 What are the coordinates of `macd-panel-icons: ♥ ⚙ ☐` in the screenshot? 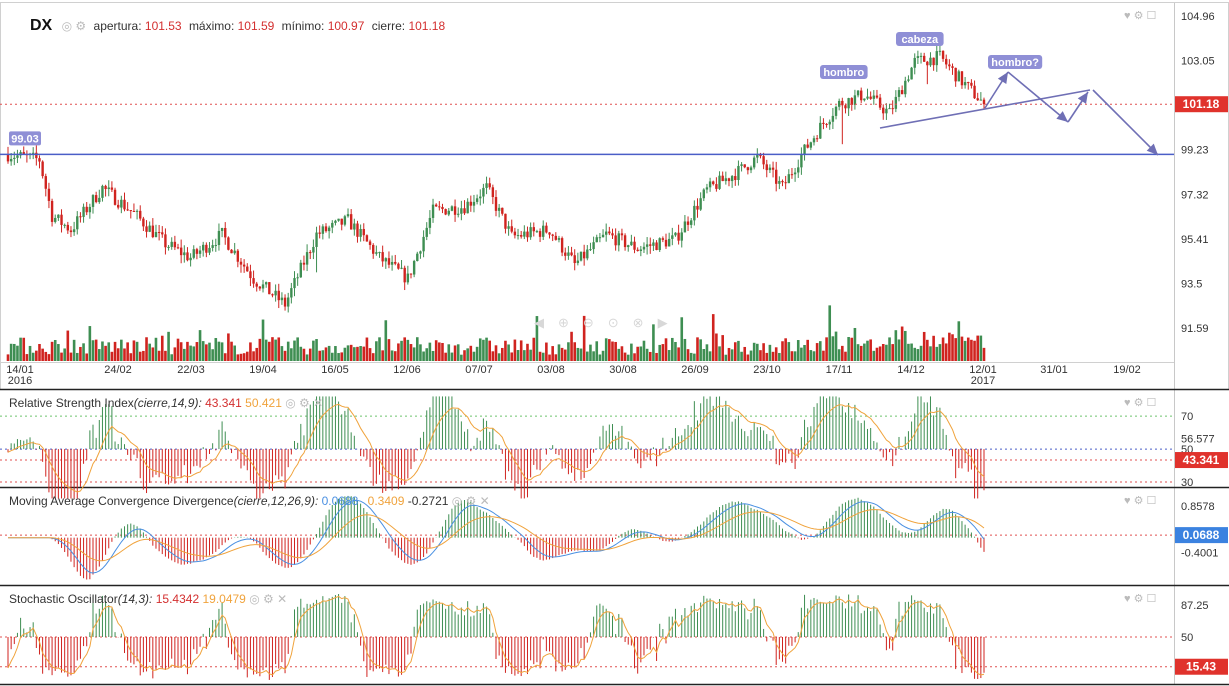 It's located at (1140, 501).